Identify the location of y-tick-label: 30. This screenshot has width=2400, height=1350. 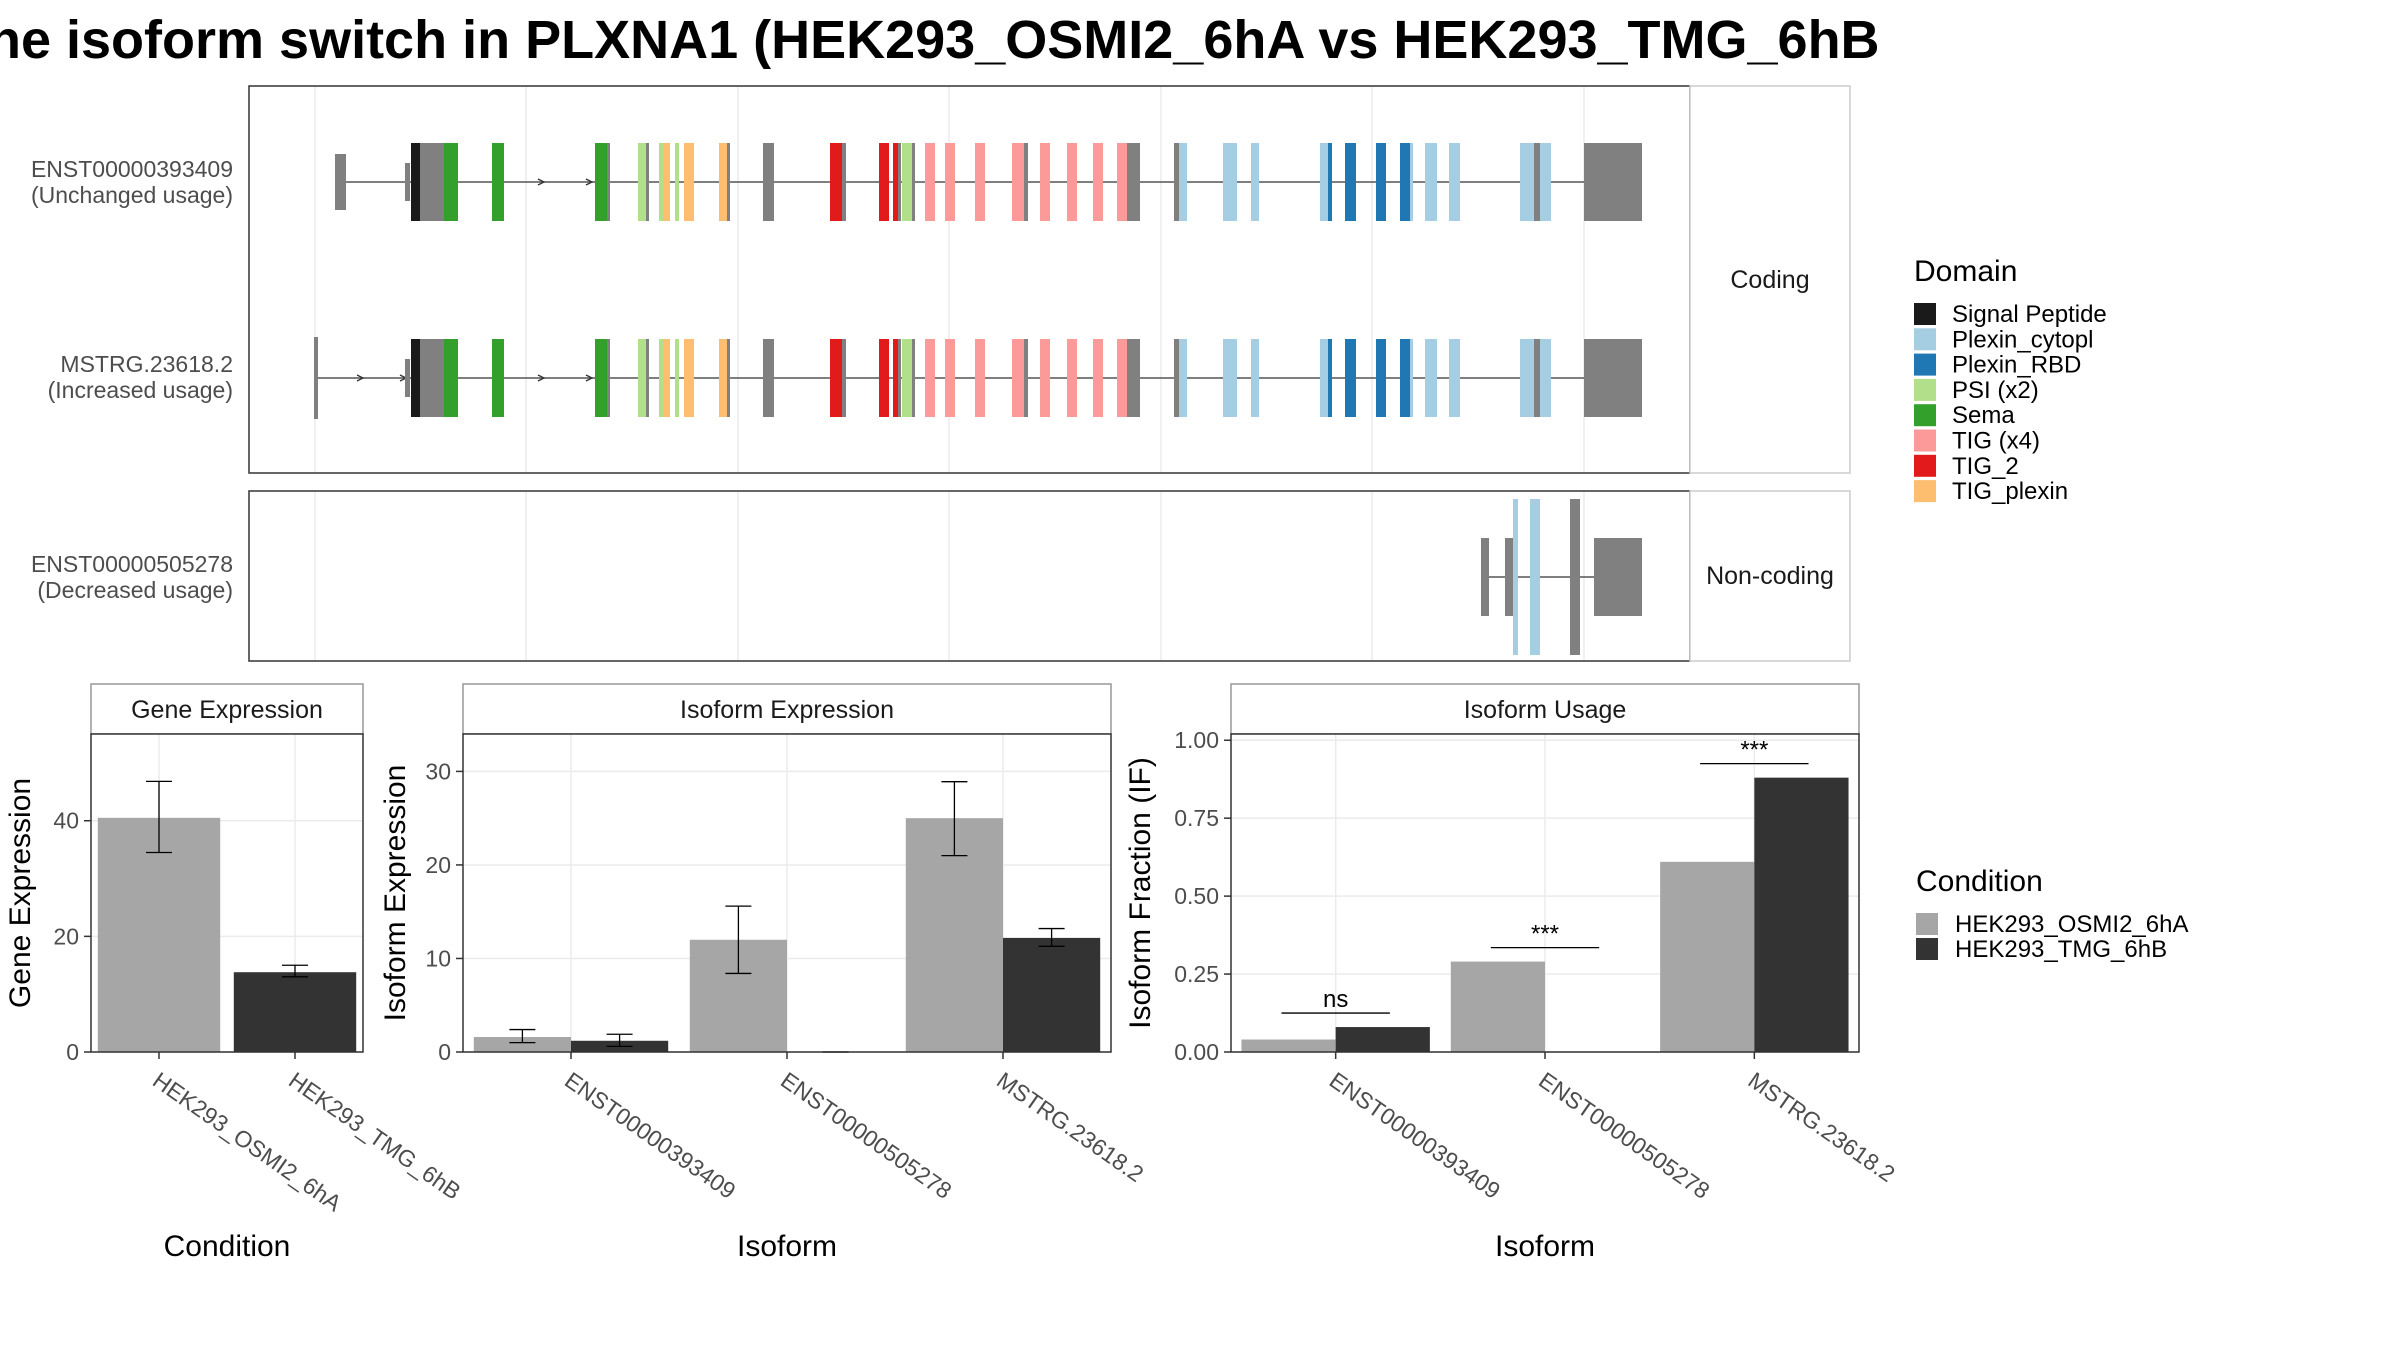
(438, 771).